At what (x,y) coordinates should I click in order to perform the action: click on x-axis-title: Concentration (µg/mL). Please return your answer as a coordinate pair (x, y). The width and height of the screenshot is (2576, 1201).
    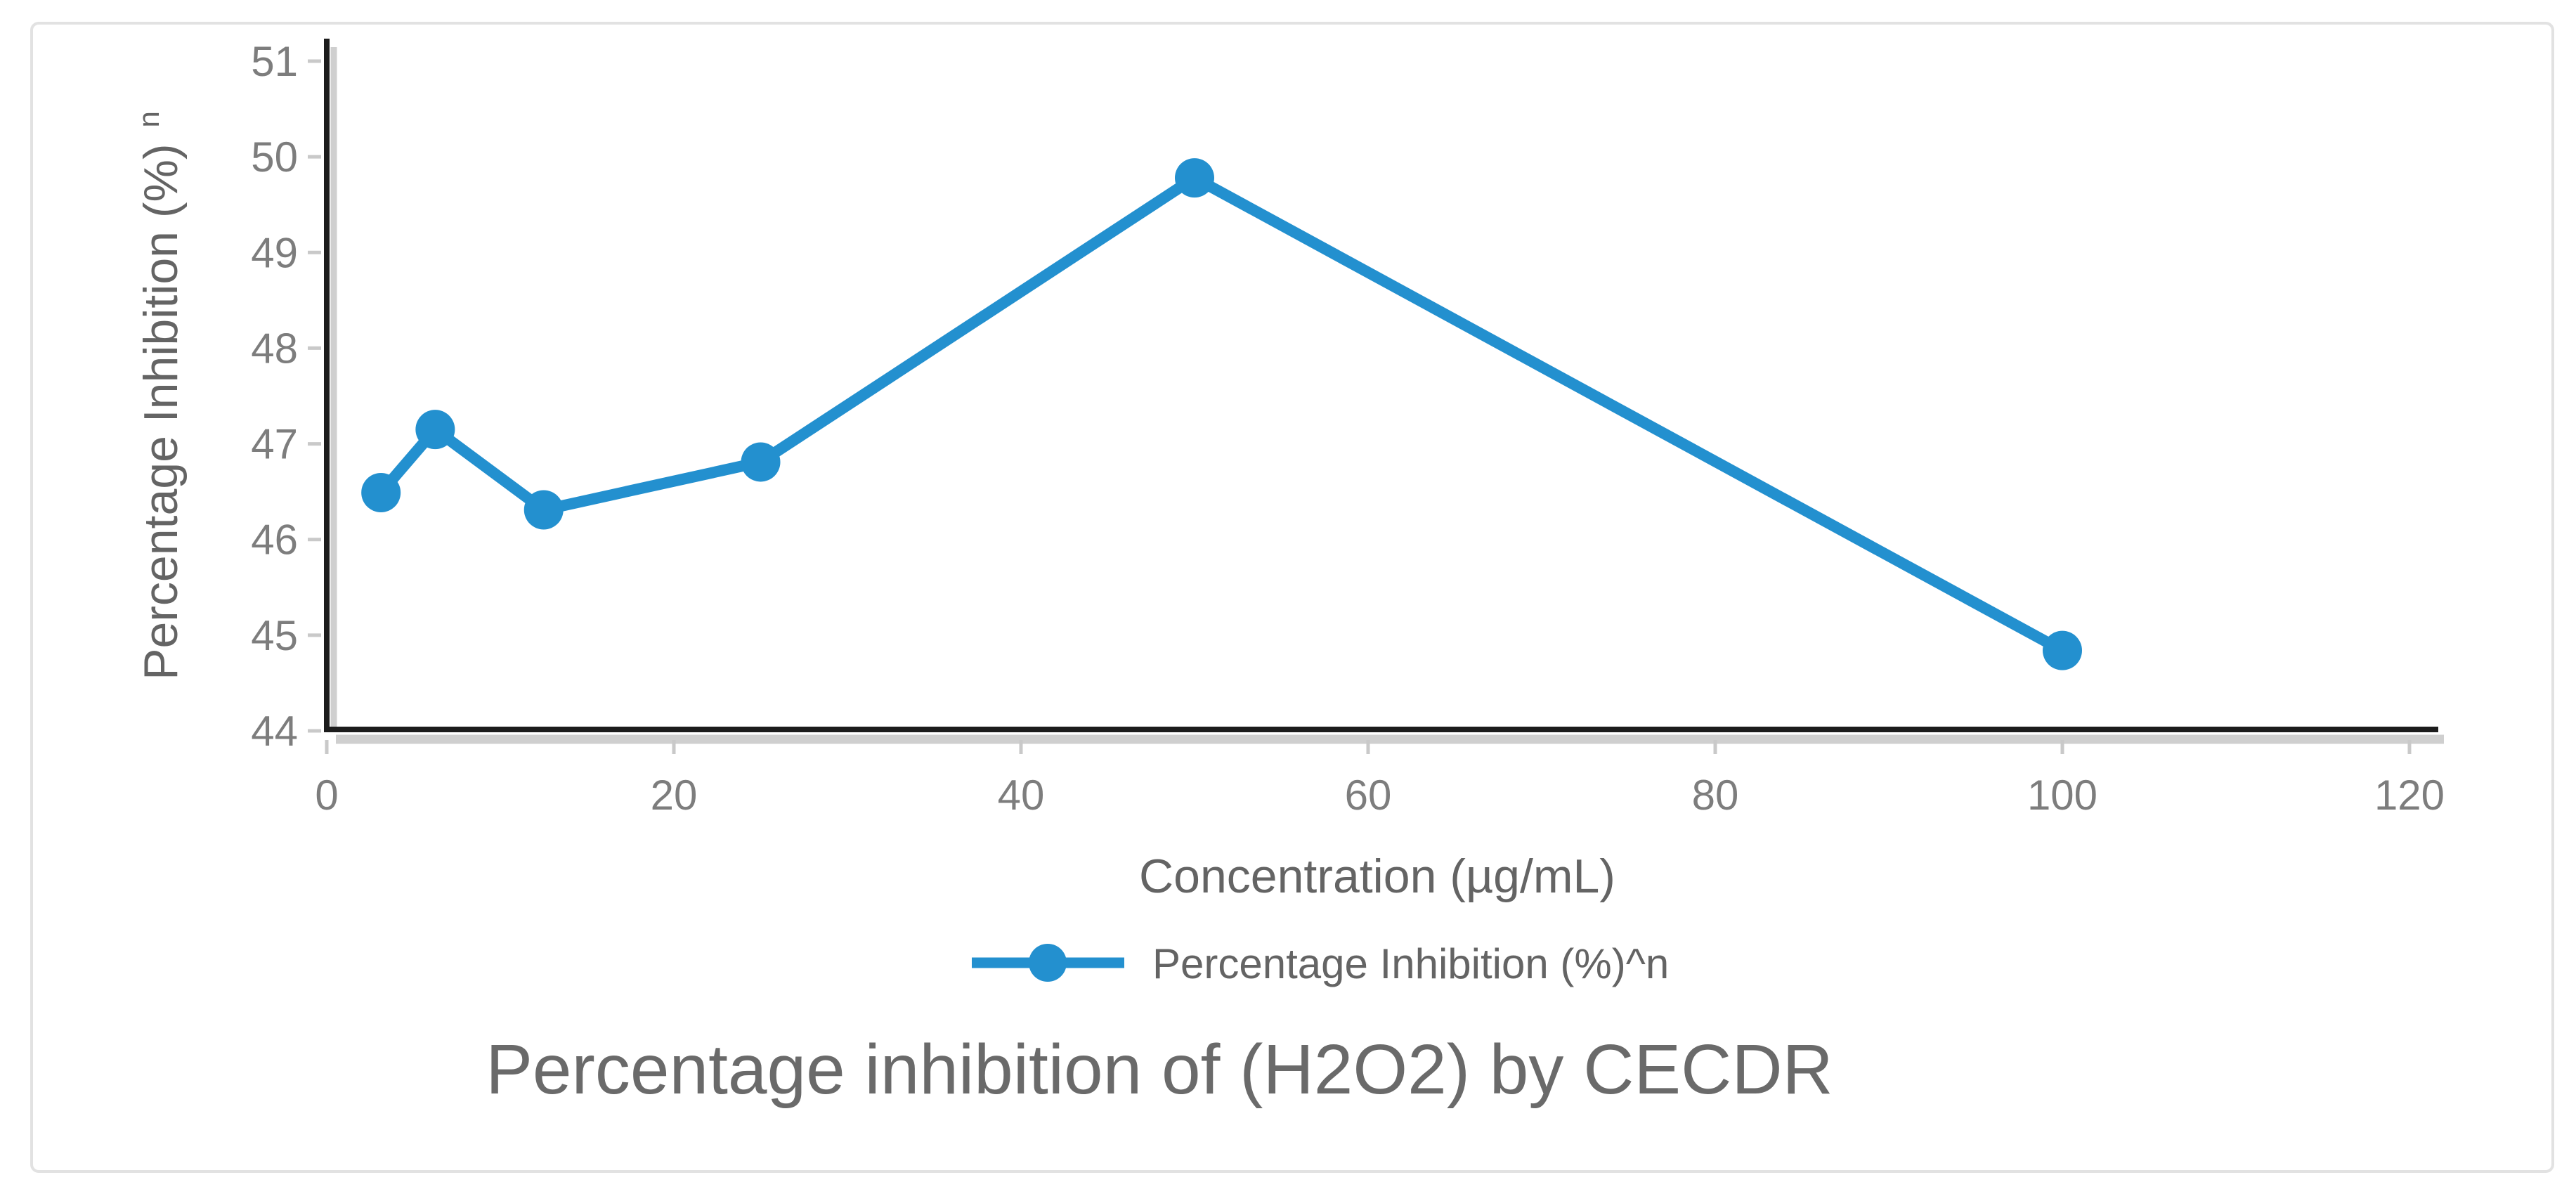
    Looking at the image, I should click on (1377, 876).